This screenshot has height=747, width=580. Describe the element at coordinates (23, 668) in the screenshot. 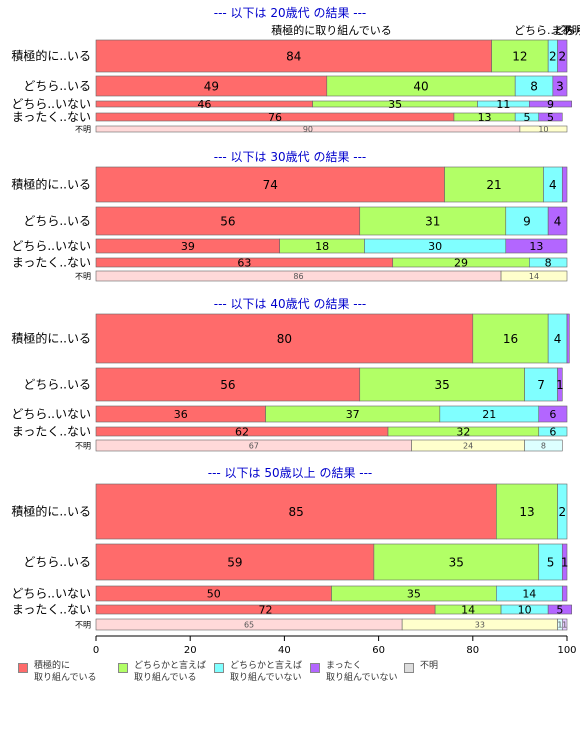

I see `legend-swatch-active` at that location.